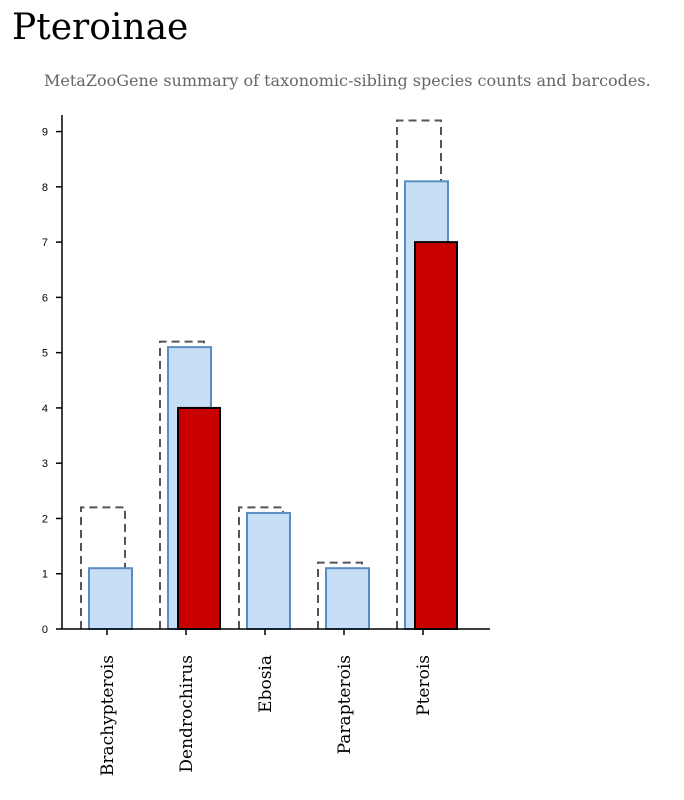 The height and width of the screenshot is (800, 684). What do you see at coordinates (45, 409) in the screenshot?
I see `y-tick-label-4: 4` at bounding box center [45, 409].